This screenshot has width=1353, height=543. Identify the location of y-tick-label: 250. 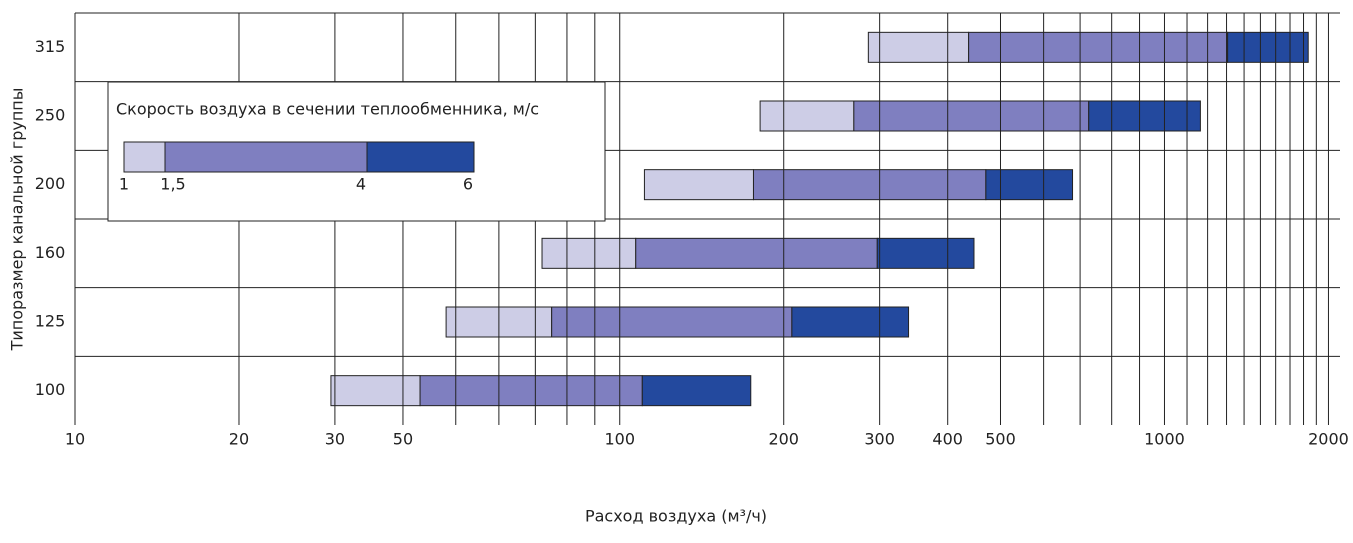
(50, 115).